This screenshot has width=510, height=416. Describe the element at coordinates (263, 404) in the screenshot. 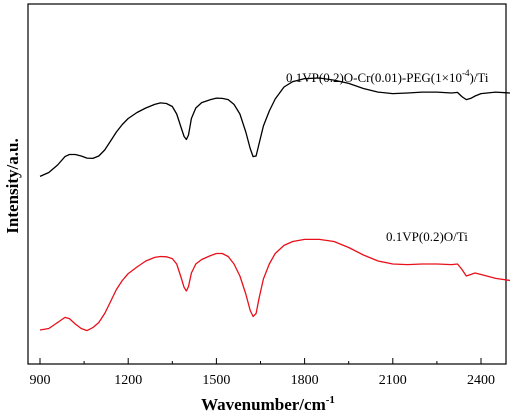

I see `x-axis-title-main: Wavenumber/cm` at that location.